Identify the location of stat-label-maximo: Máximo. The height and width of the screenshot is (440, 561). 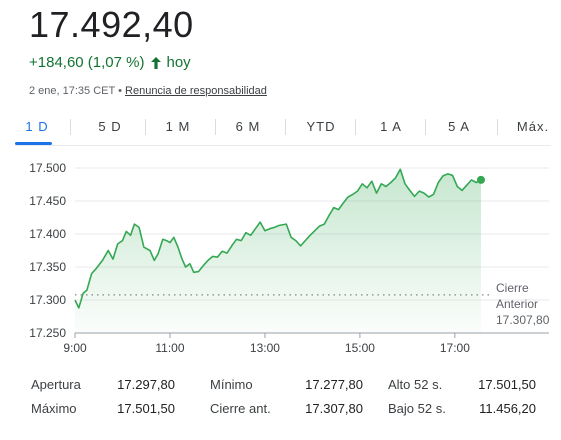
(54, 408).